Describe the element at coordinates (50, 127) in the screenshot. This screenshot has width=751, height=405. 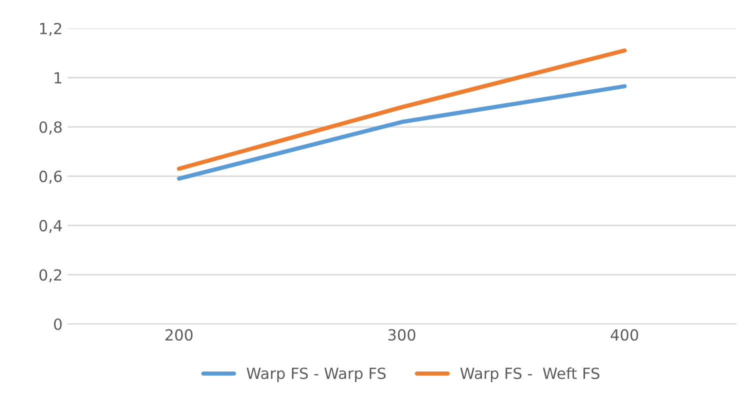
I see `y-tick-label: 0,8` at that location.